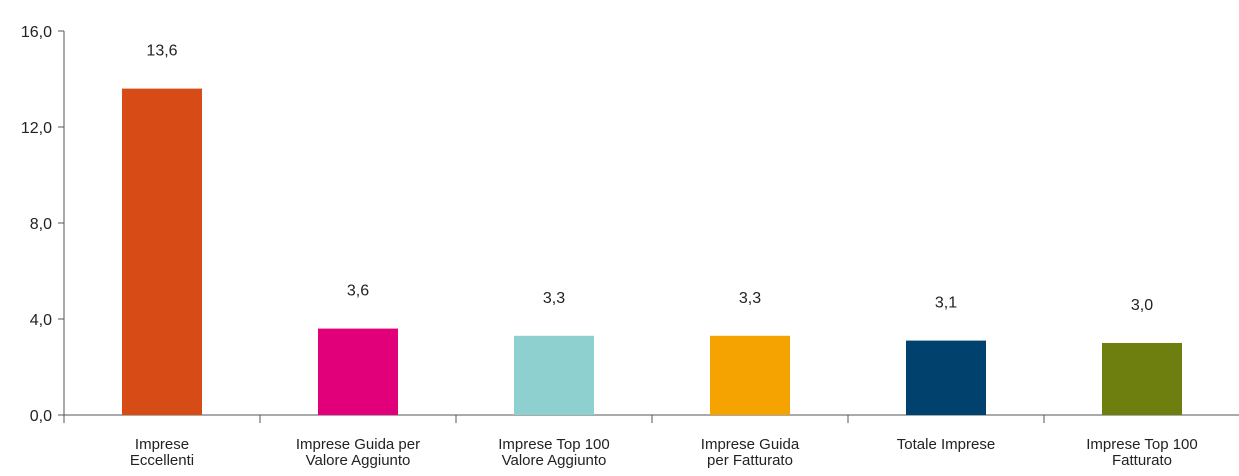 The image size is (1239, 476). I want to click on category-label: Imprese Top 100 Valore Aggiunto, so click(553, 452).